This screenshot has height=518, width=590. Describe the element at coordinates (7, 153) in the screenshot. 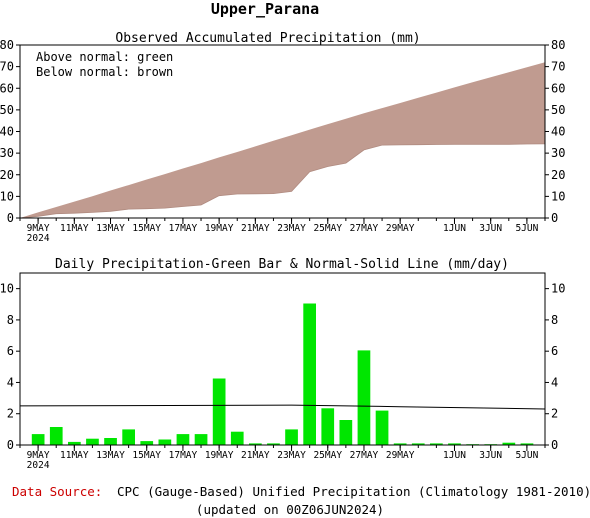

I see `top-ylabel-left: 30` at that location.